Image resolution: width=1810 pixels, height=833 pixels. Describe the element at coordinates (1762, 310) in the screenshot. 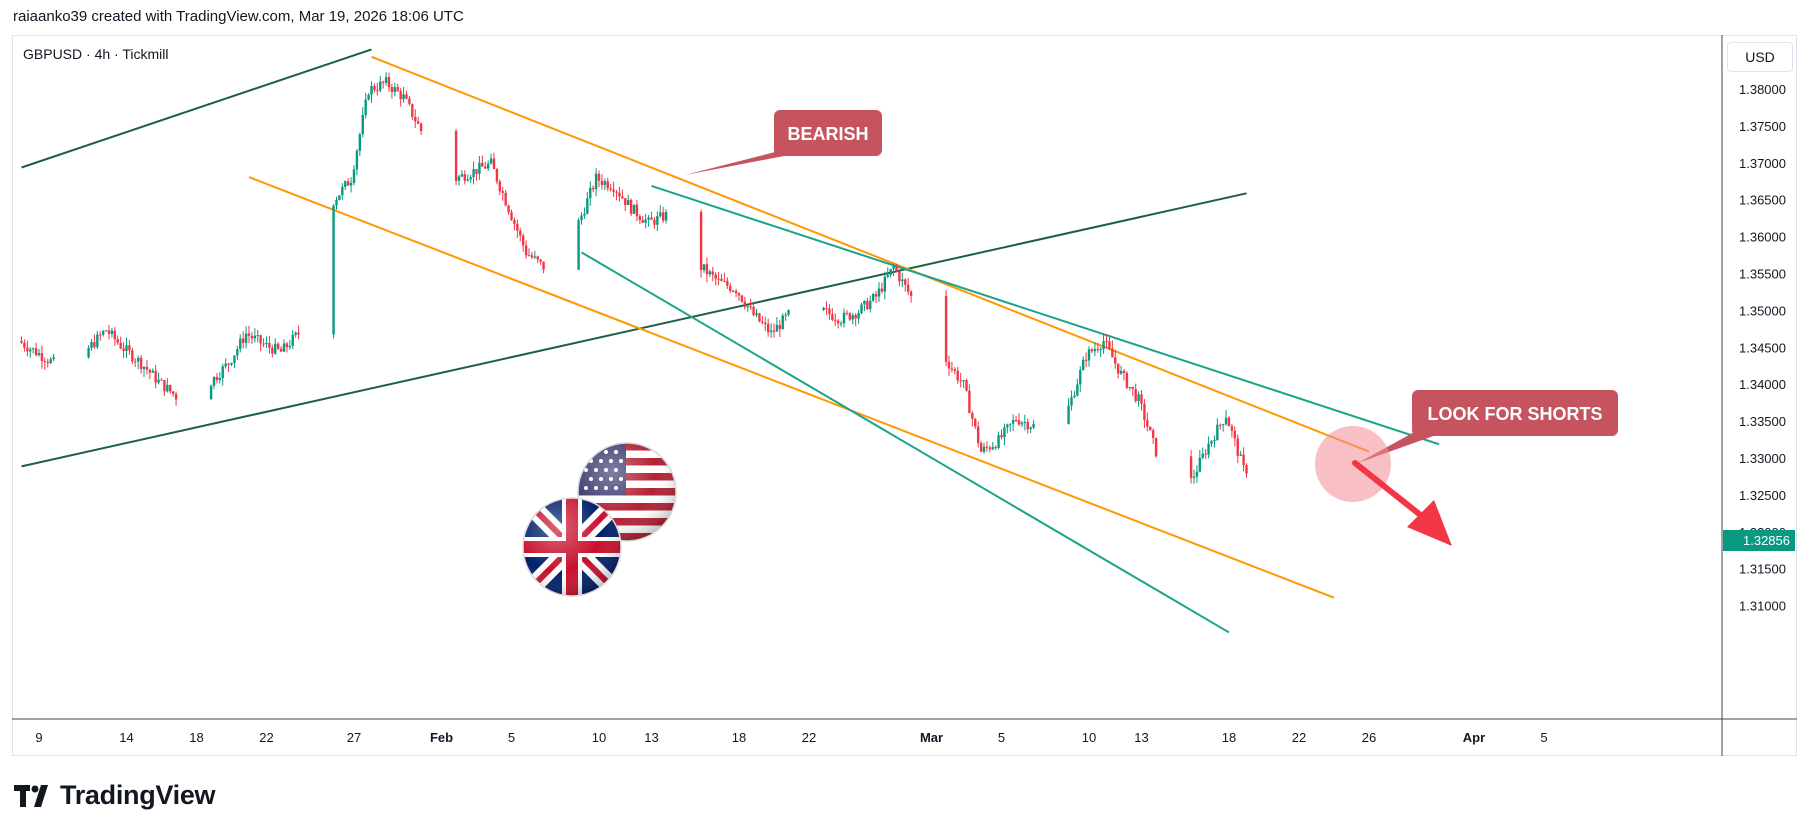

I see `y-tick-label: 1.35000` at that location.